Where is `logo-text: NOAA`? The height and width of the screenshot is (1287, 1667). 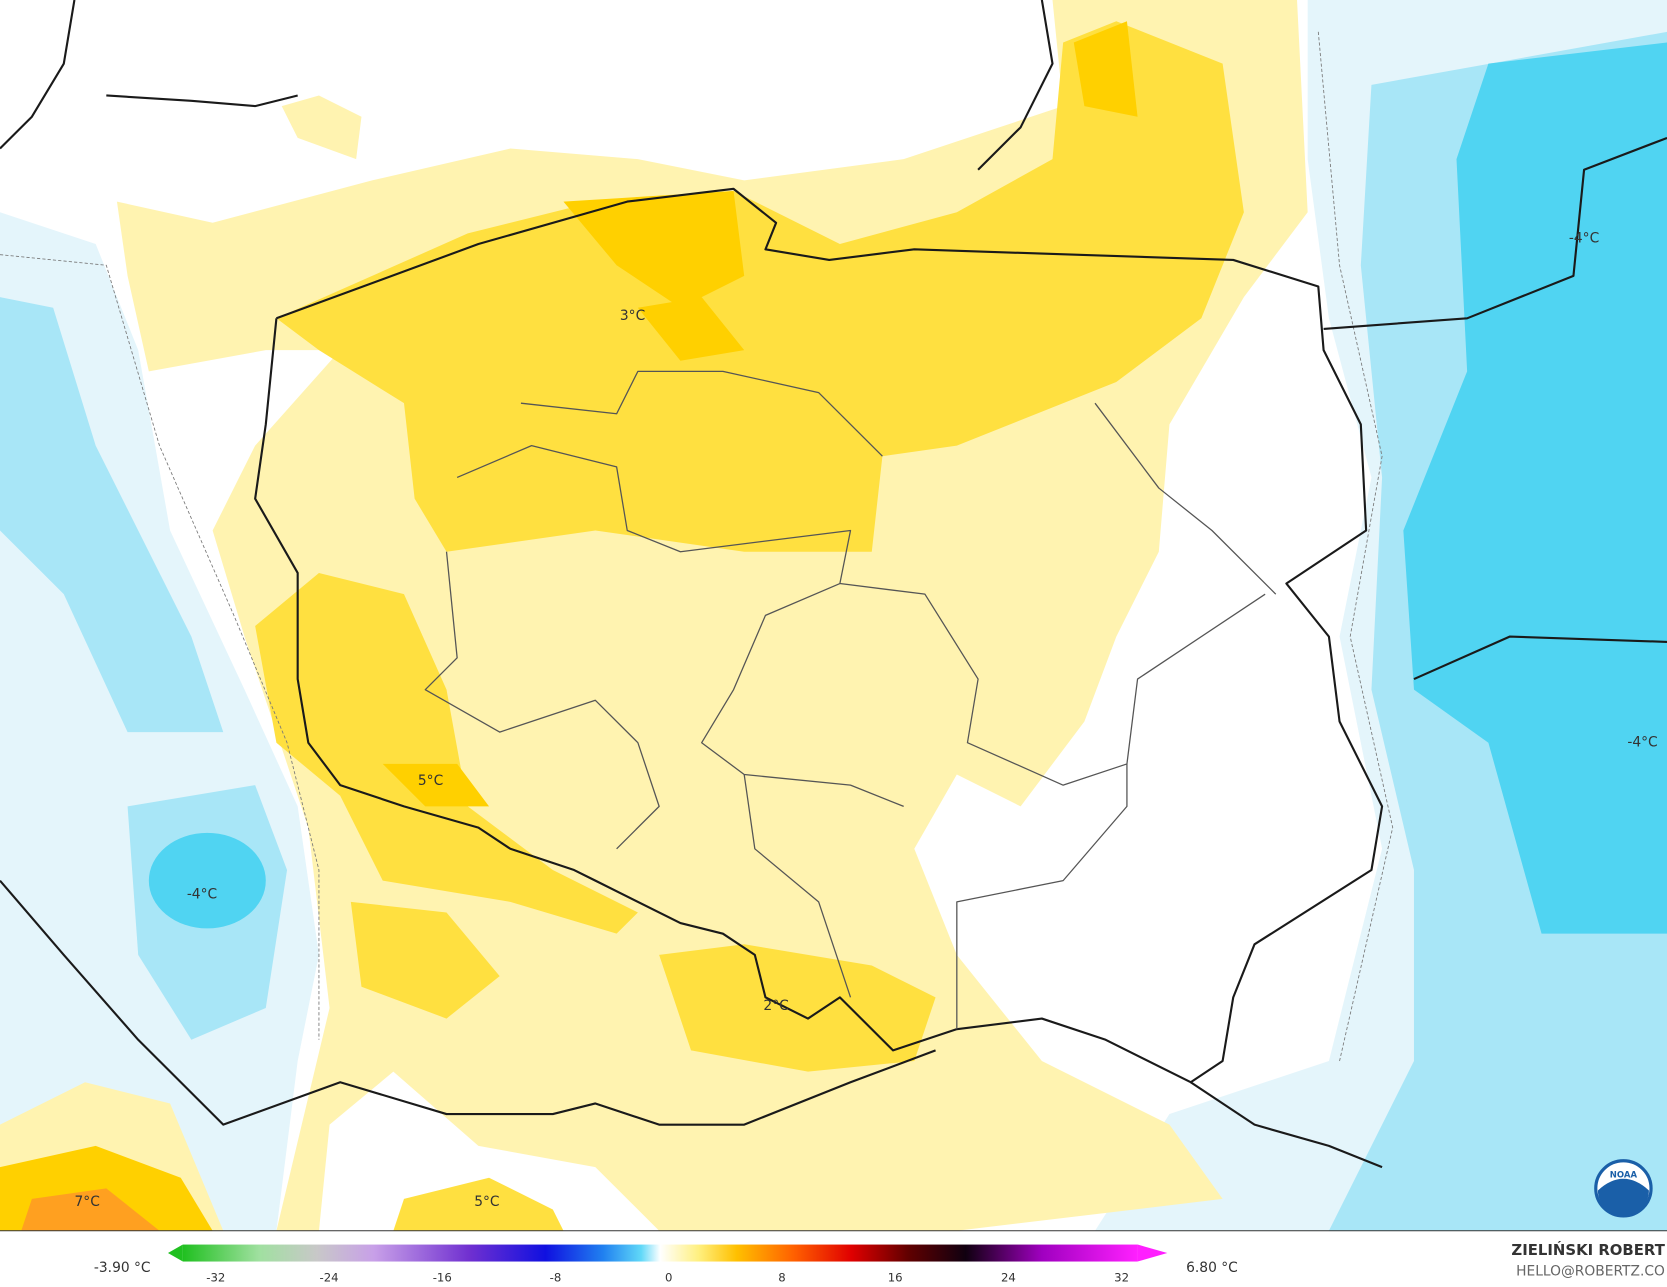 logo-text: NOAA is located at coordinates (1624, 1176).